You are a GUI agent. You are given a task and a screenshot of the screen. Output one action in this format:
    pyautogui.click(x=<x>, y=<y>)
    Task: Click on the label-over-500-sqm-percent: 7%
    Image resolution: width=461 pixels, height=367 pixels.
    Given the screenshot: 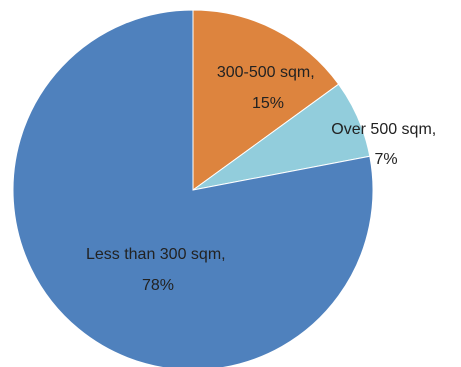 What is the action you would take?
    pyautogui.click(x=385, y=159)
    